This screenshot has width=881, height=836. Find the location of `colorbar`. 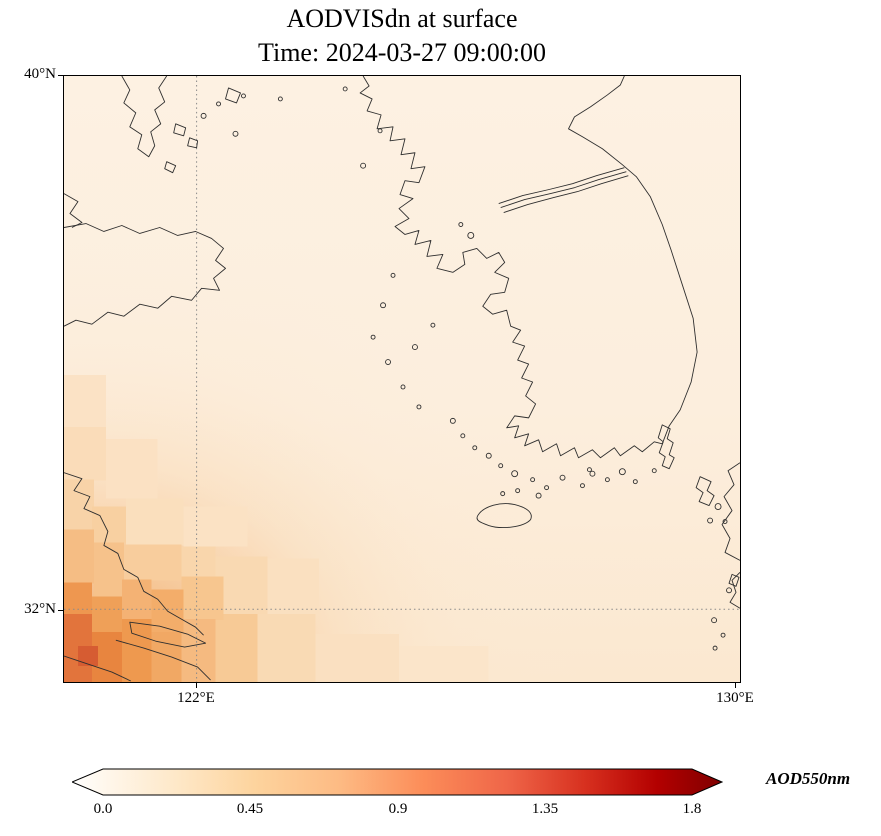

colorbar is located at coordinates (397, 782).